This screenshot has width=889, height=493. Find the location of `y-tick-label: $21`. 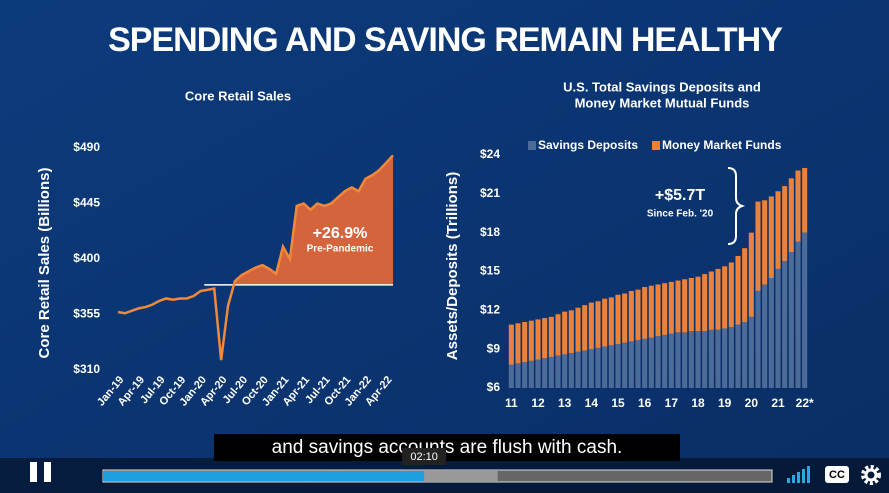

y-tick-label: $21 is located at coordinates (490, 193).